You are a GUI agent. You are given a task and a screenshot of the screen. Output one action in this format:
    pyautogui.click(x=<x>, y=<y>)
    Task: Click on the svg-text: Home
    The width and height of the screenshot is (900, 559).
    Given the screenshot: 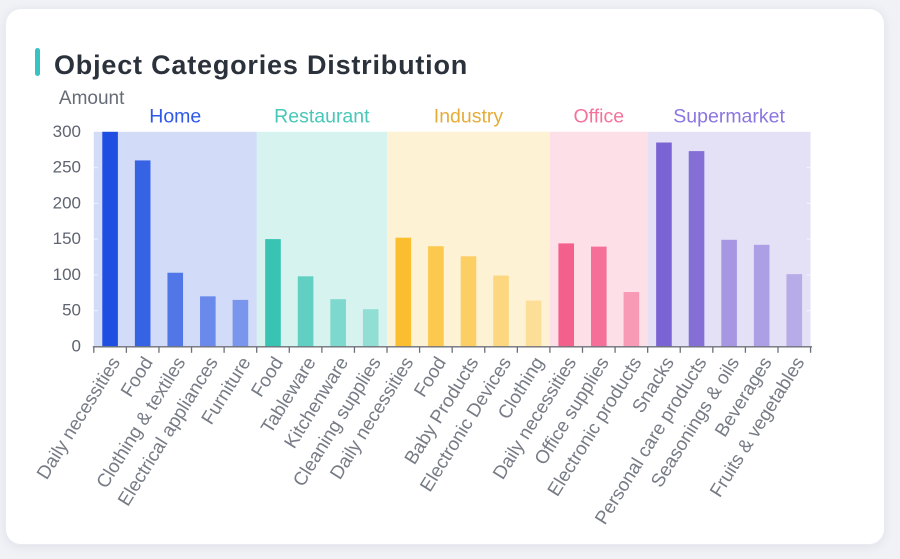 What is the action you would take?
    pyautogui.click(x=175, y=117)
    